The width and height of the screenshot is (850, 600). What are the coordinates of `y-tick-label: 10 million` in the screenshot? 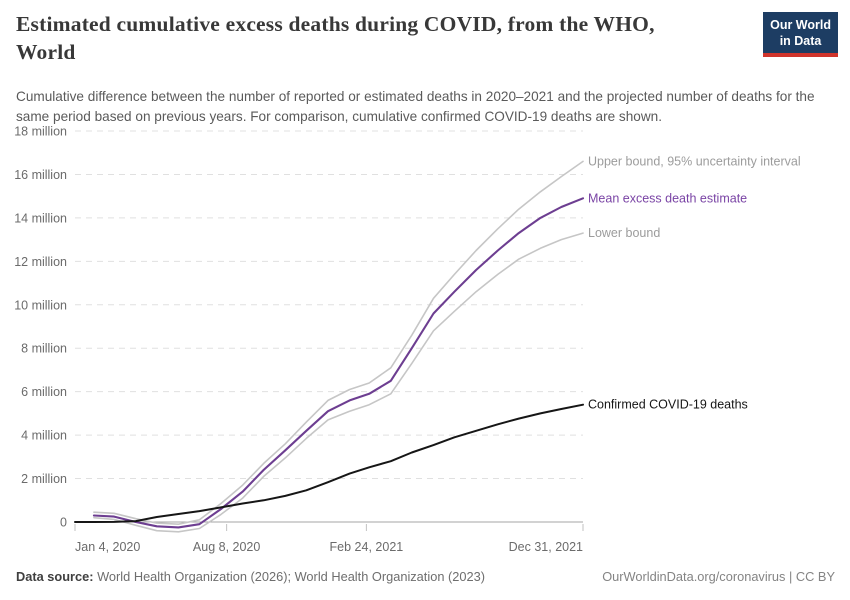 It's located at (40, 305).